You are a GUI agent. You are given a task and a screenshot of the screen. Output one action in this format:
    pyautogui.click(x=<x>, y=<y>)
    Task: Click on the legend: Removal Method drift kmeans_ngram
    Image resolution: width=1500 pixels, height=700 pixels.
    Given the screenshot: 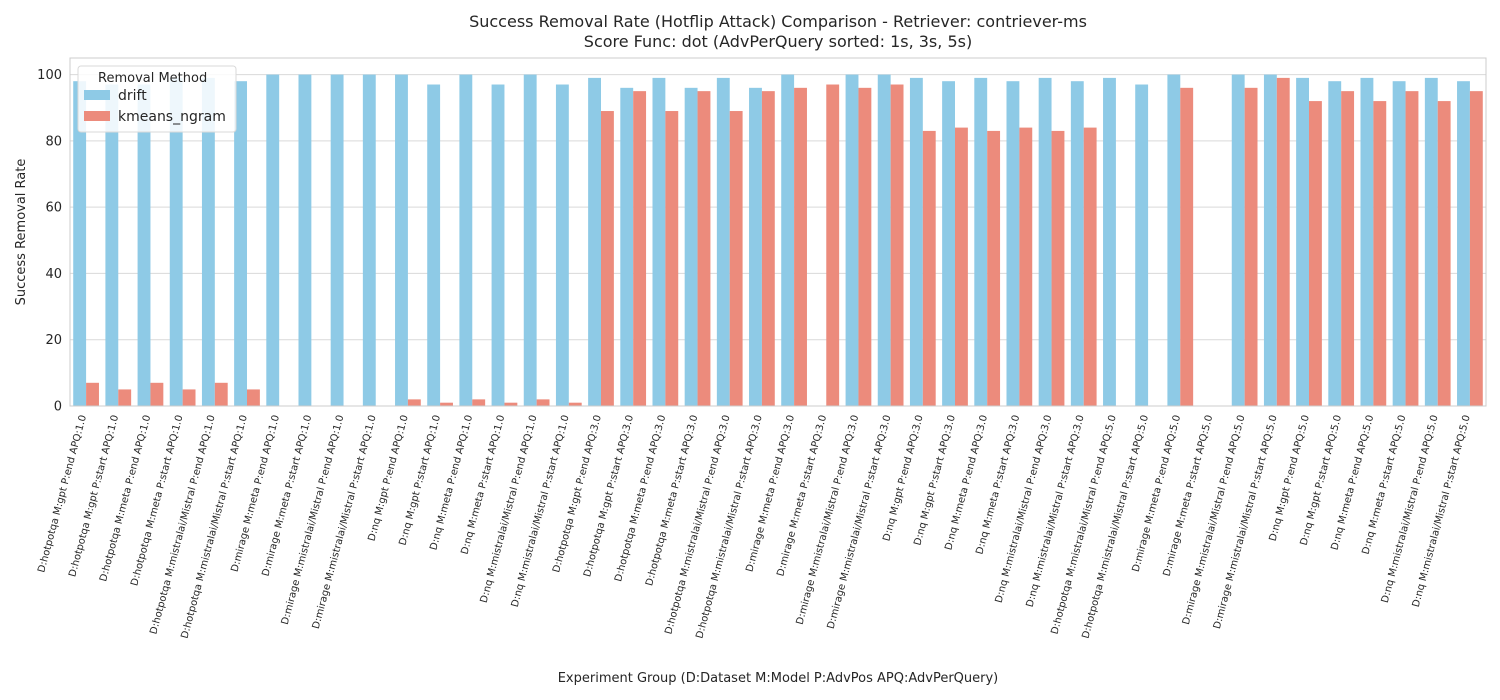 What is the action you would take?
    pyautogui.click(x=157, y=99)
    